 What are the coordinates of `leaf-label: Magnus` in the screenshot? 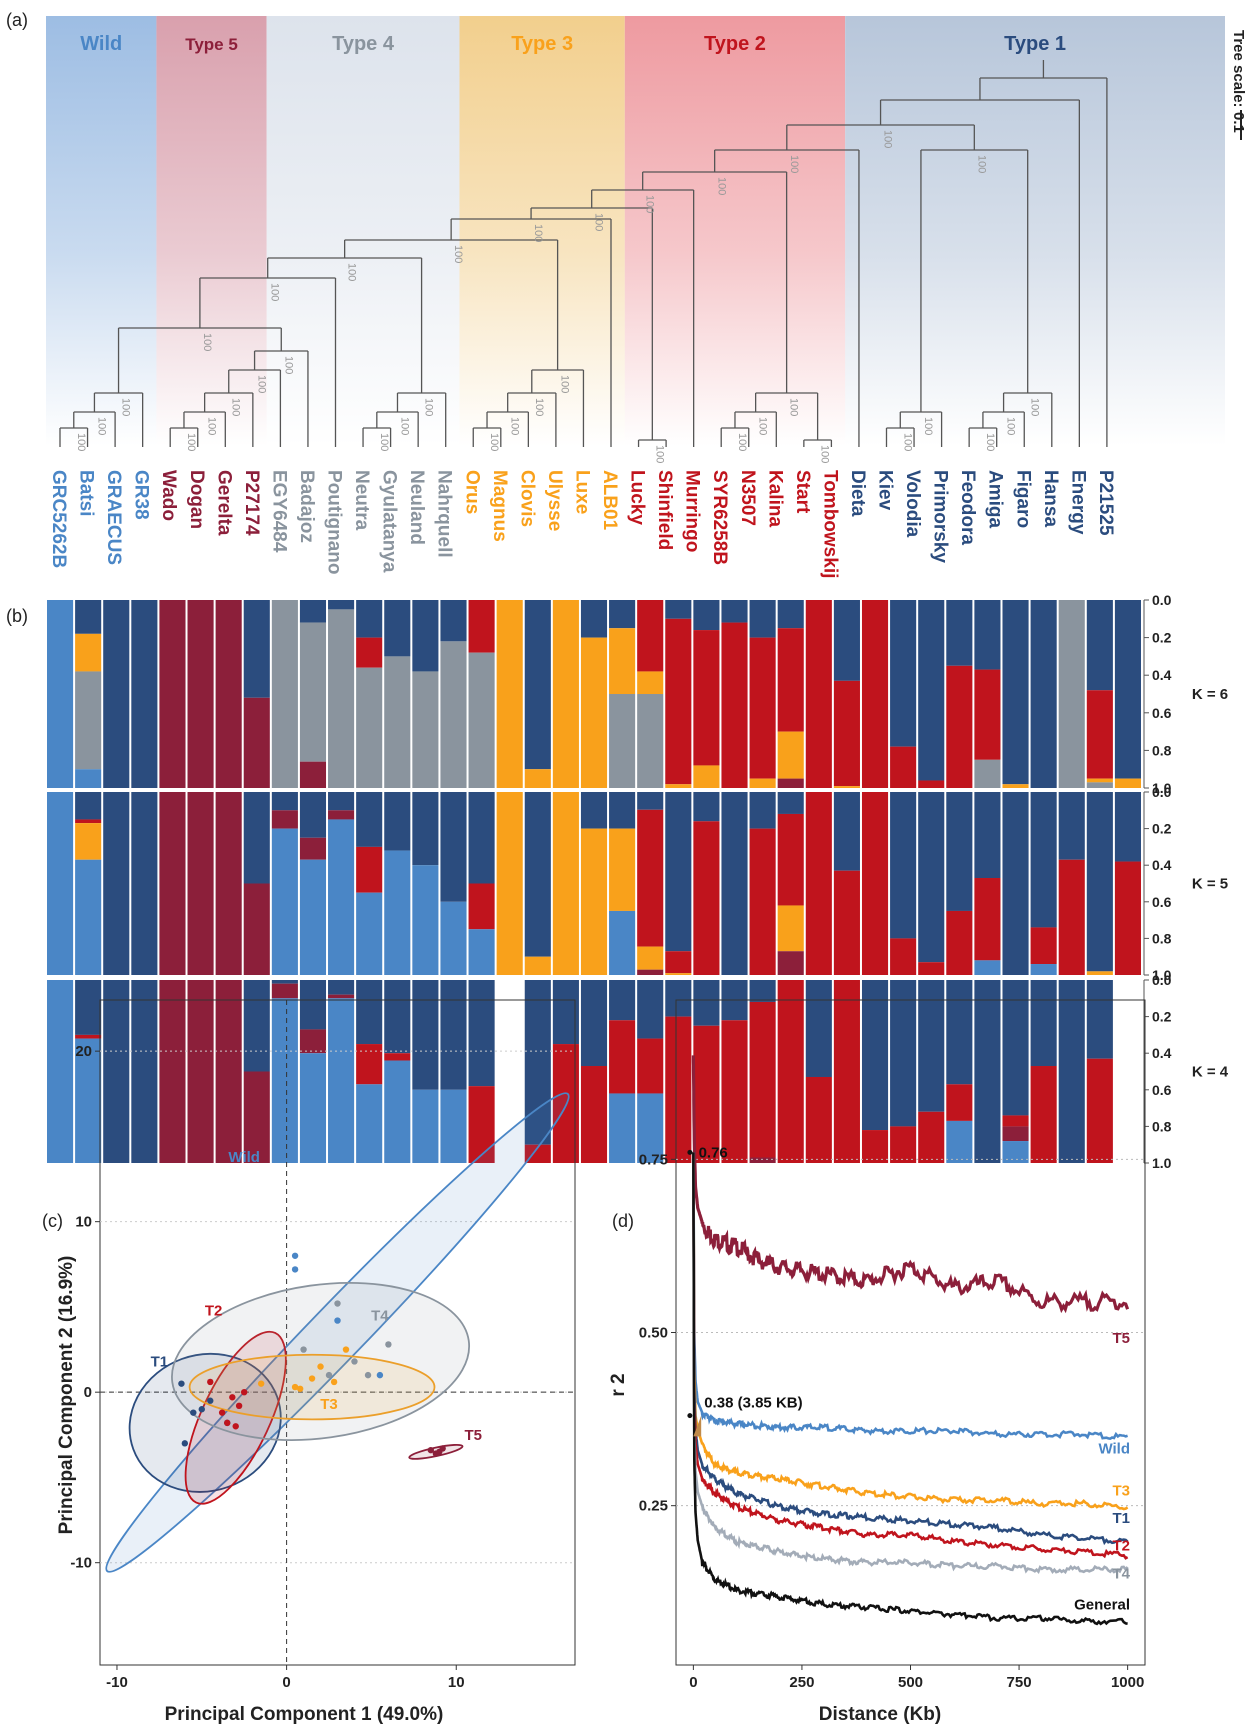 It's located at (499, 506).